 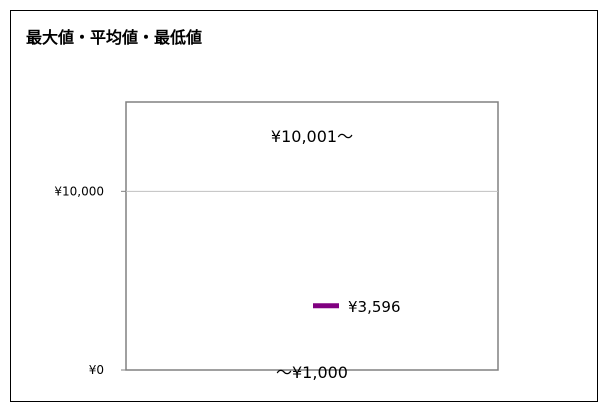 I want to click on data-point-marker, so click(x=326, y=306).